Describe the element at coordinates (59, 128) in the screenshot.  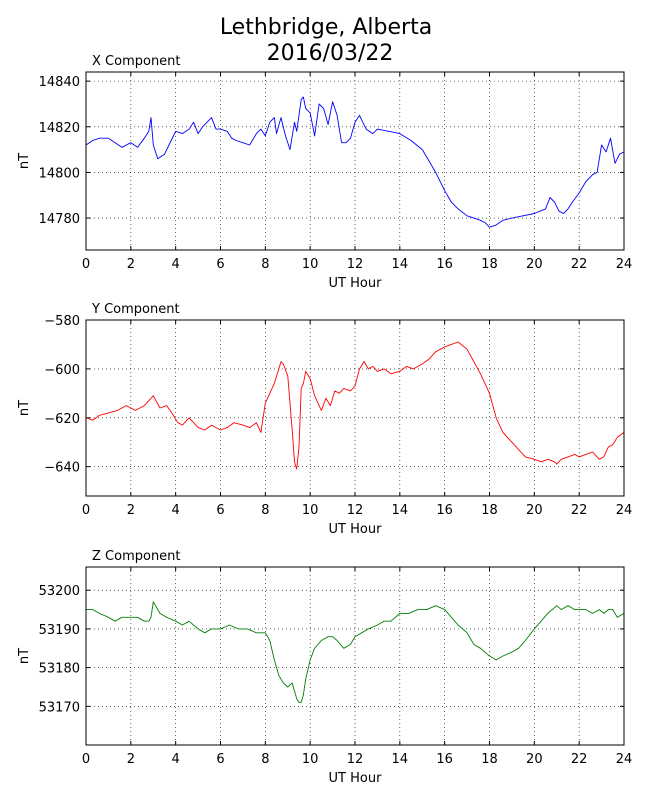
I see `x-component-ytick-label-2: 14820` at that location.